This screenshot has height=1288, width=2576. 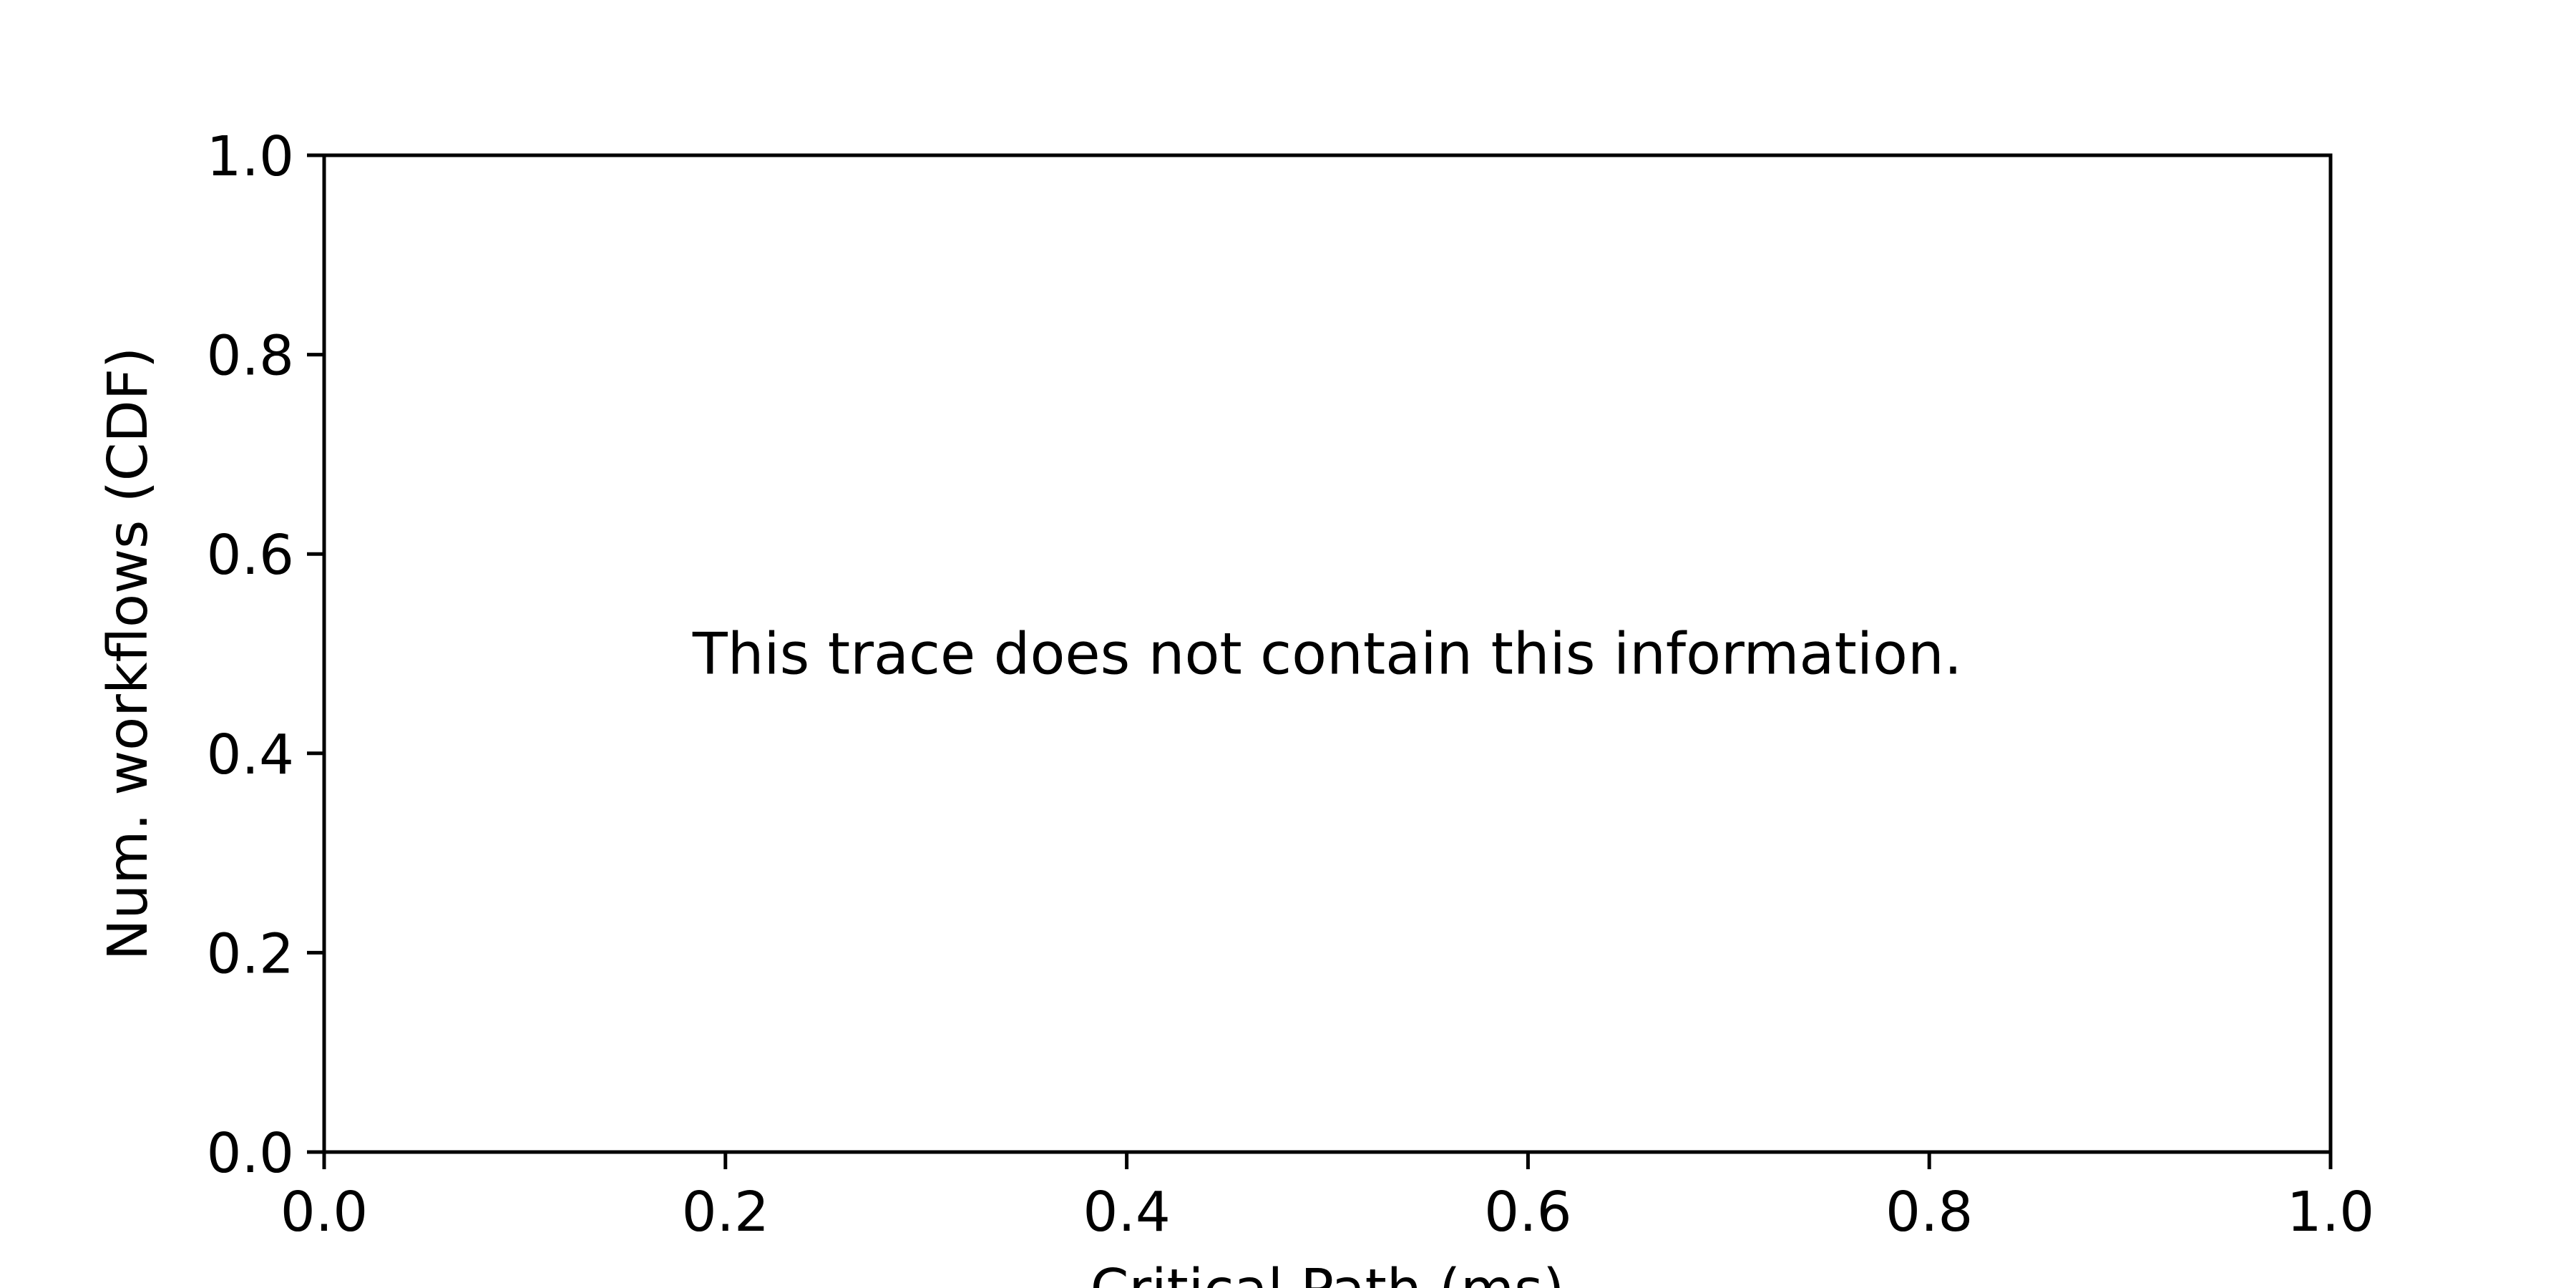 I want to click on x-tick-label: 0.8, so click(x=1929, y=1212).